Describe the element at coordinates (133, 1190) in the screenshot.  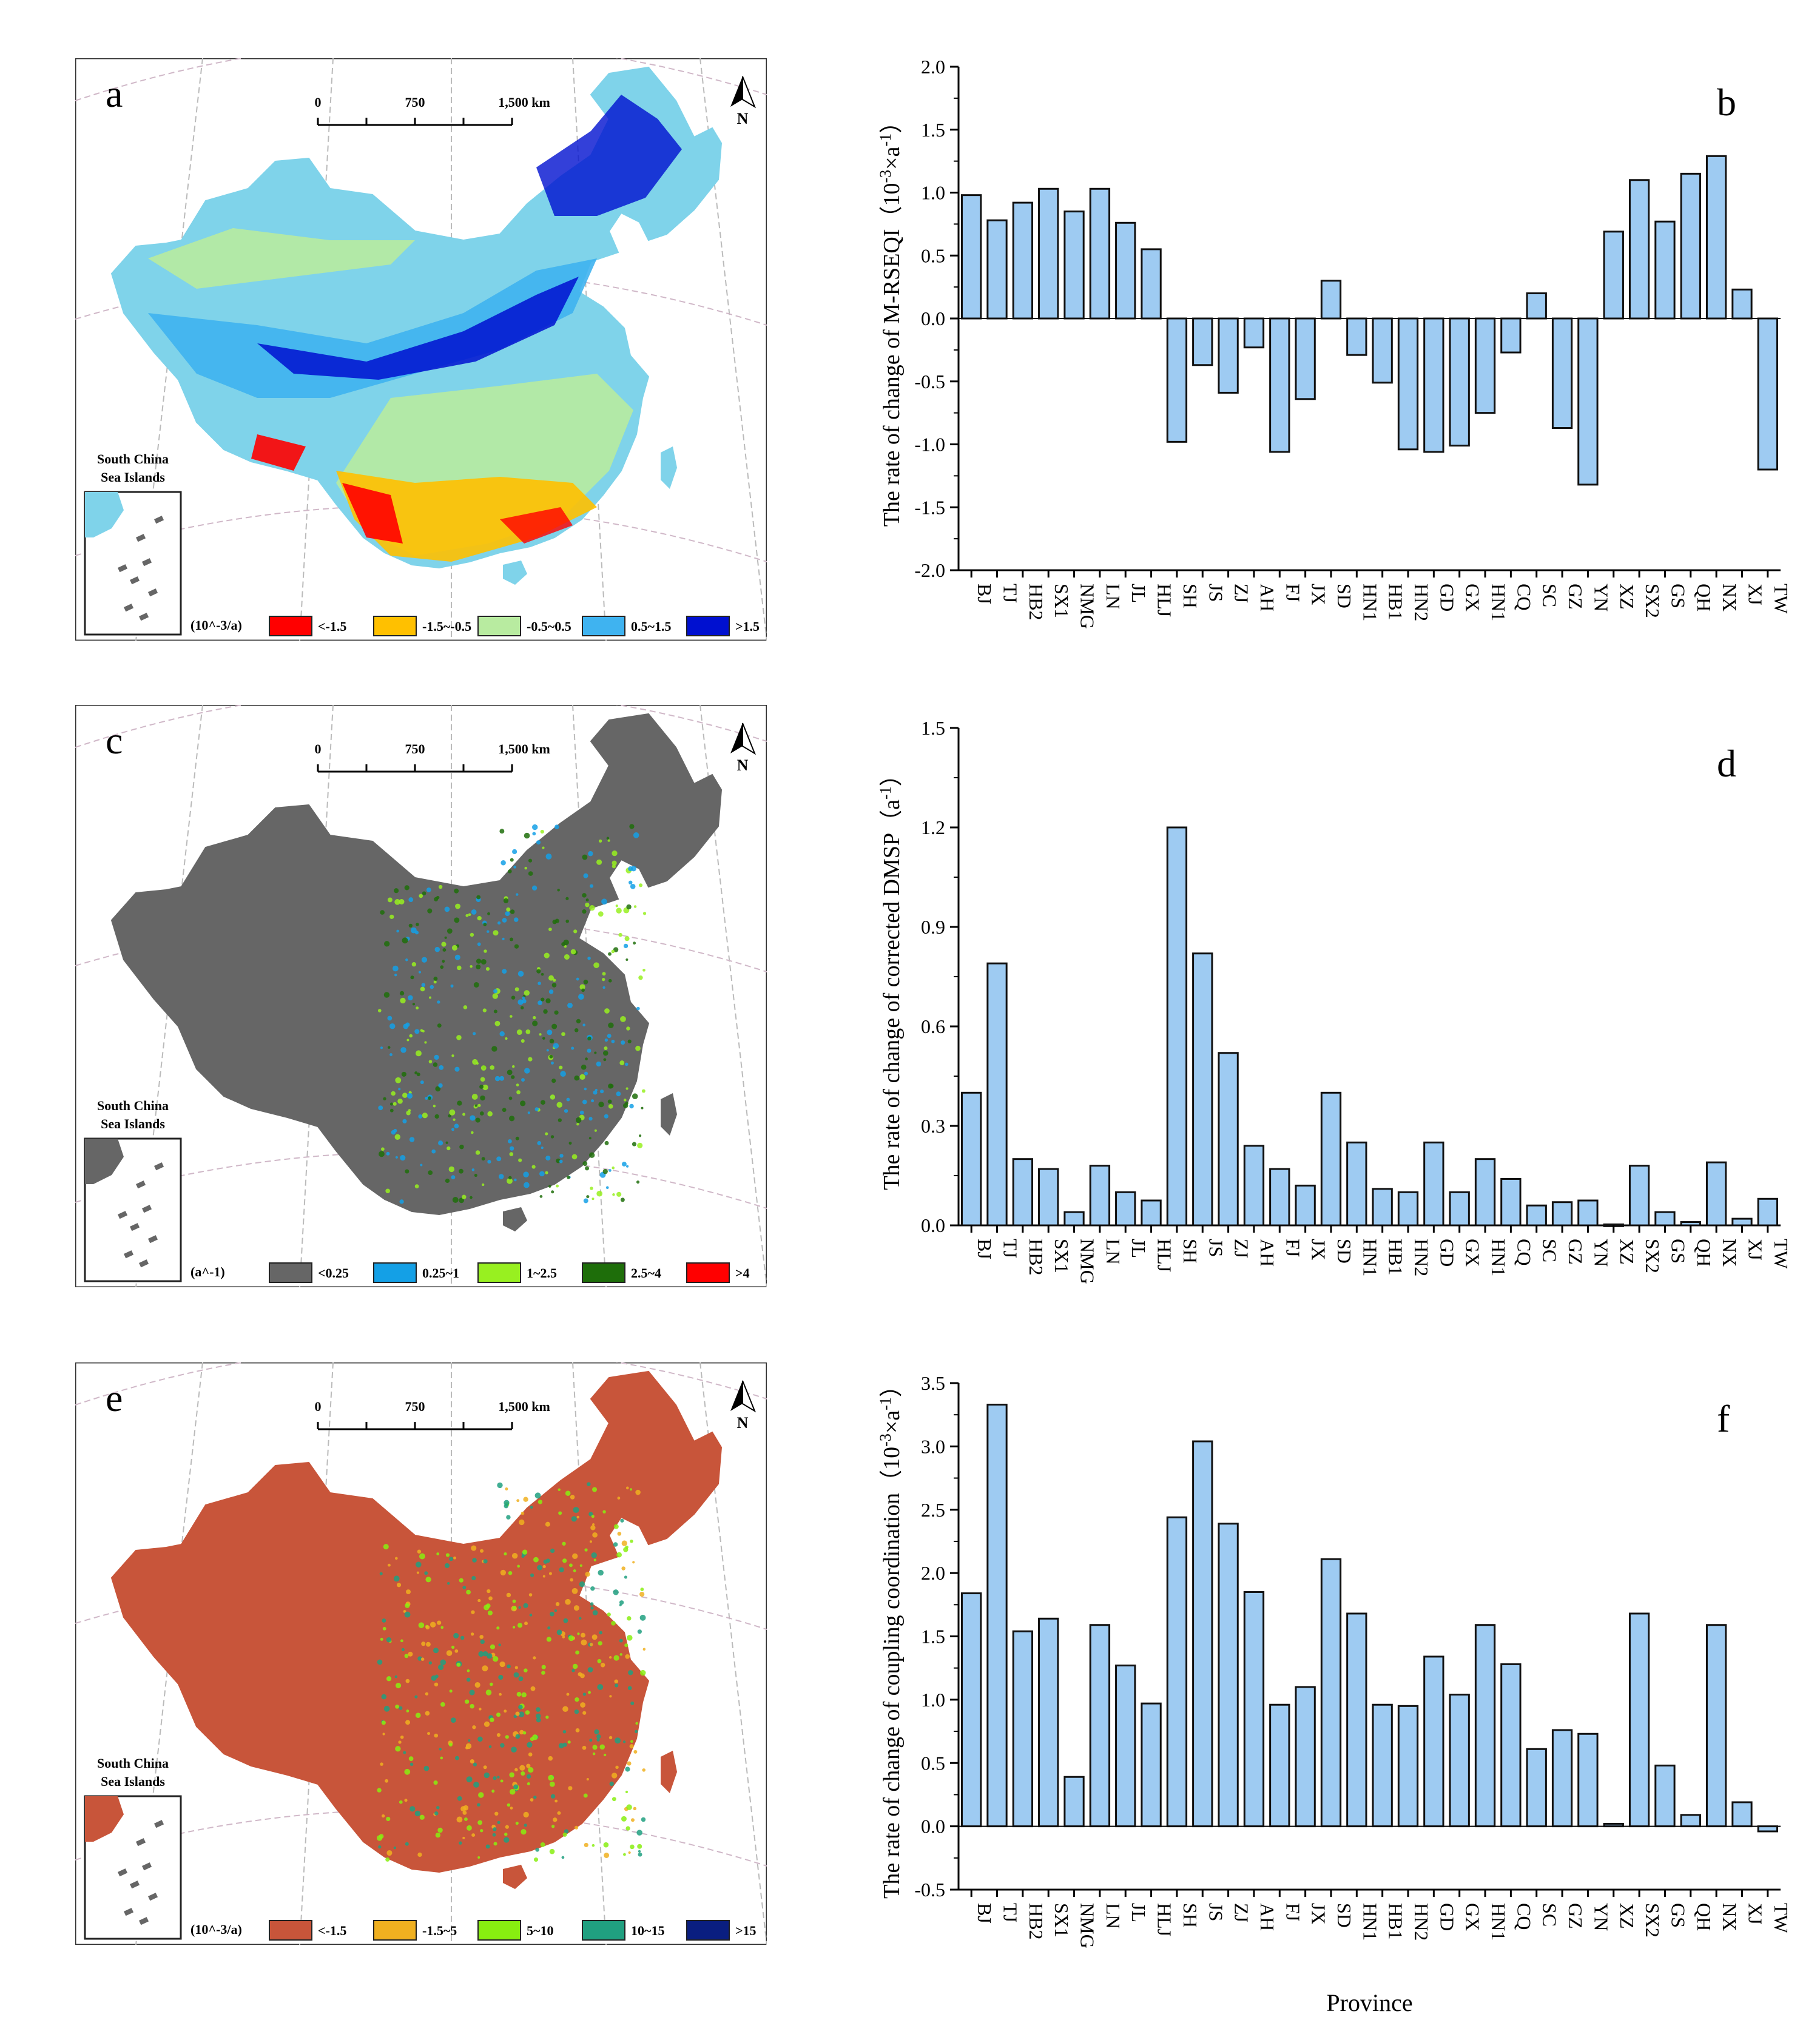
I see `south-china-sea-inset: South China Sea Islands` at that location.